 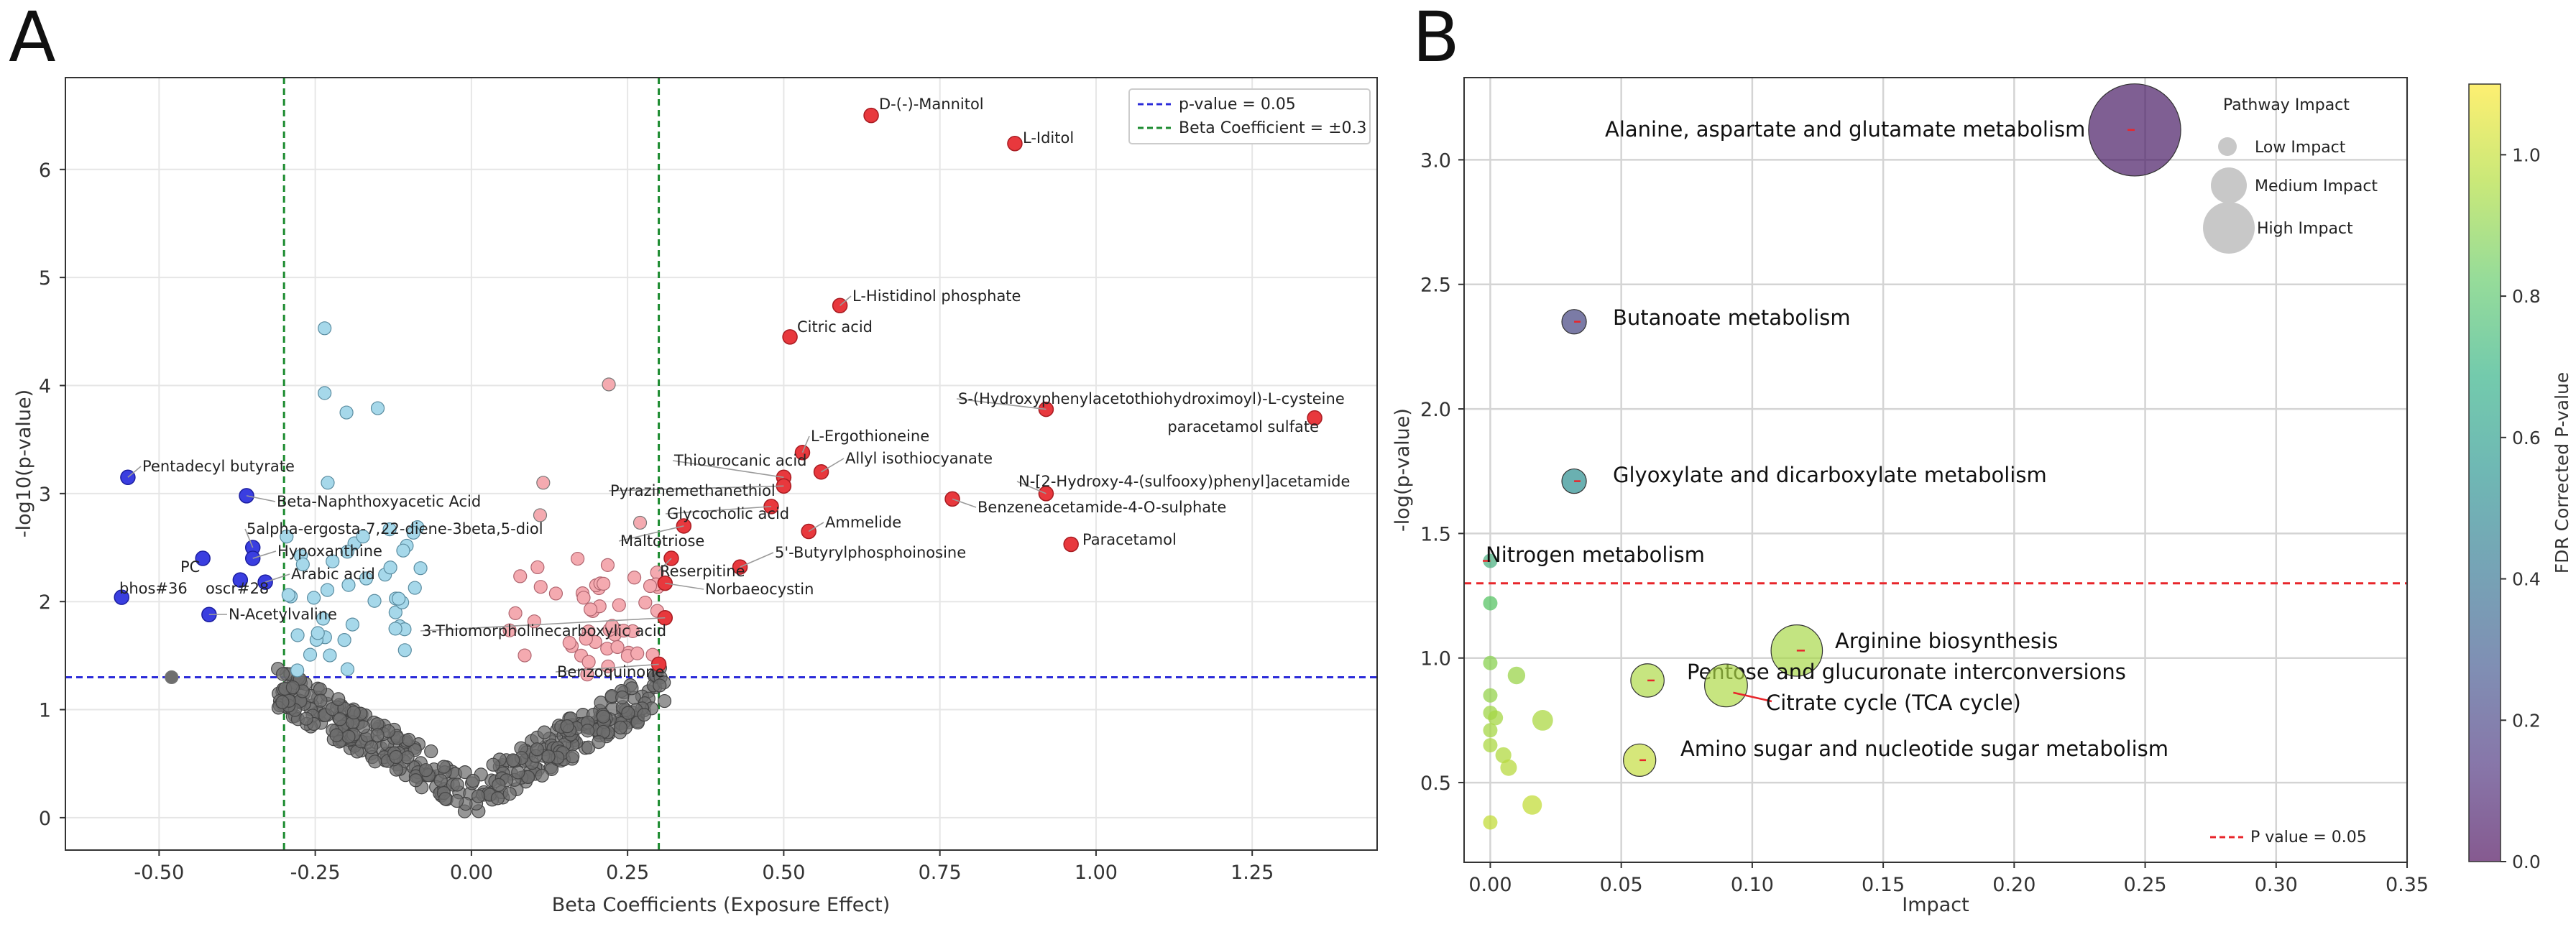 I want to click on colorbar-tick-label: 0.0, so click(x=2526, y=862).